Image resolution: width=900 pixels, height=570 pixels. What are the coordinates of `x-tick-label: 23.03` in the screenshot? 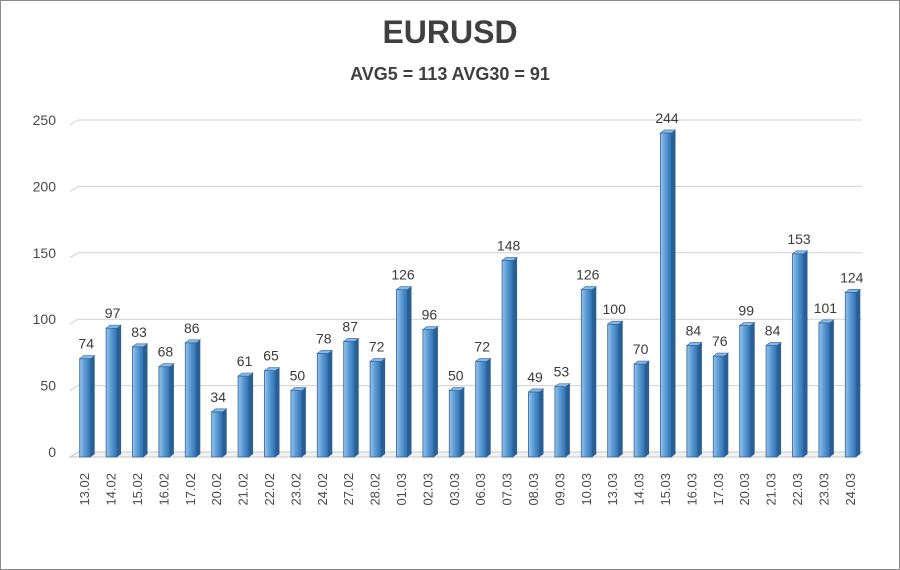 It's located at (823, 489).